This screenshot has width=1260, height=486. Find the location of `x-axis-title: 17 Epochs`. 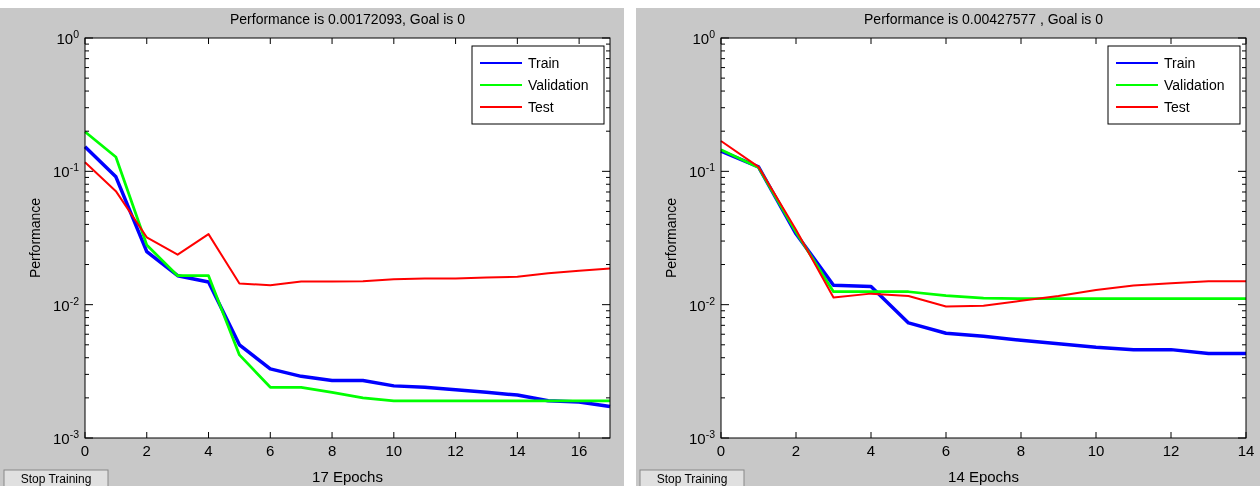

x-axis-title: 17 Epochs is located at coordinates (347, 476).